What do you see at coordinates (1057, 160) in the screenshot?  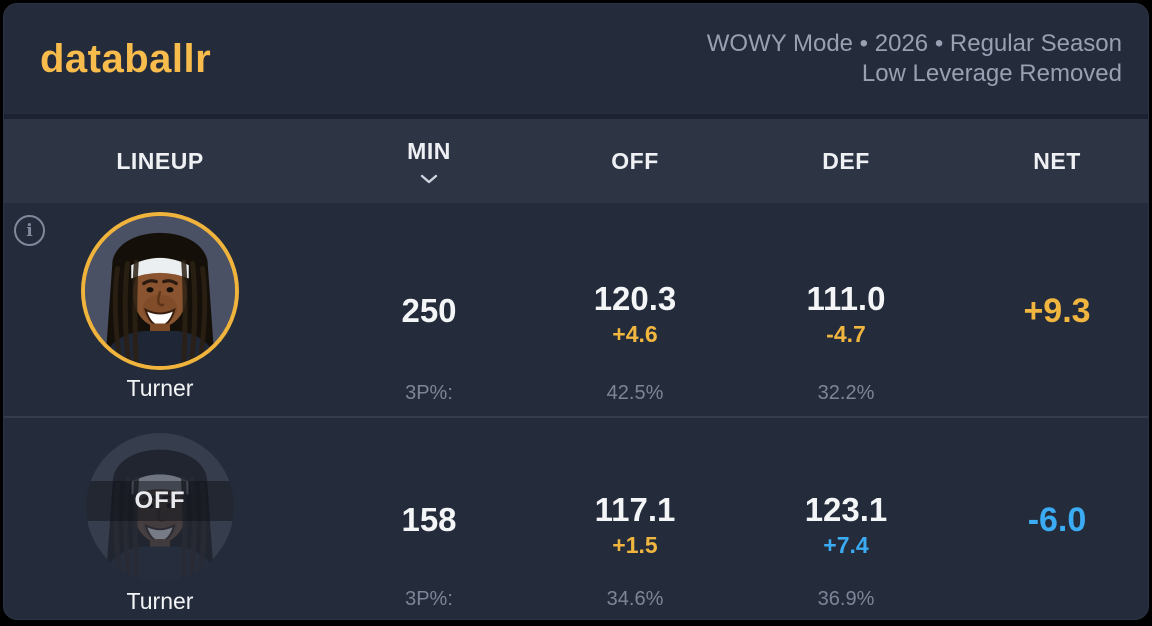 I see `column-header-net: NET` at bounding box center [1057, 160].